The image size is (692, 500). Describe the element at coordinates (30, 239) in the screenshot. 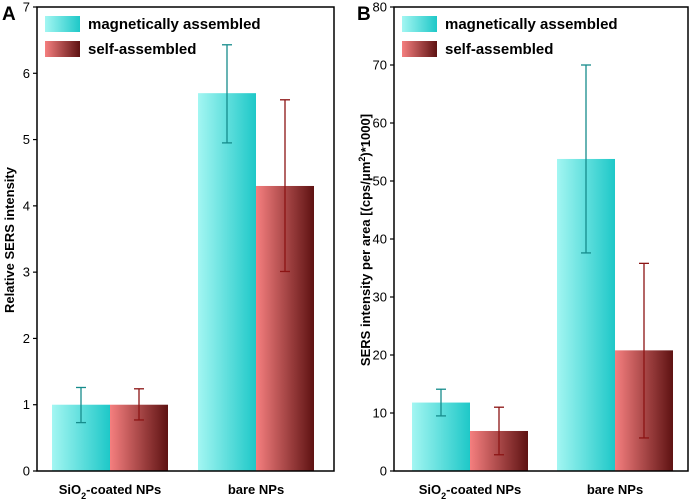

I see `panel-a-y-ticks: 0 1 2 3 4 5 6 7` at that location.